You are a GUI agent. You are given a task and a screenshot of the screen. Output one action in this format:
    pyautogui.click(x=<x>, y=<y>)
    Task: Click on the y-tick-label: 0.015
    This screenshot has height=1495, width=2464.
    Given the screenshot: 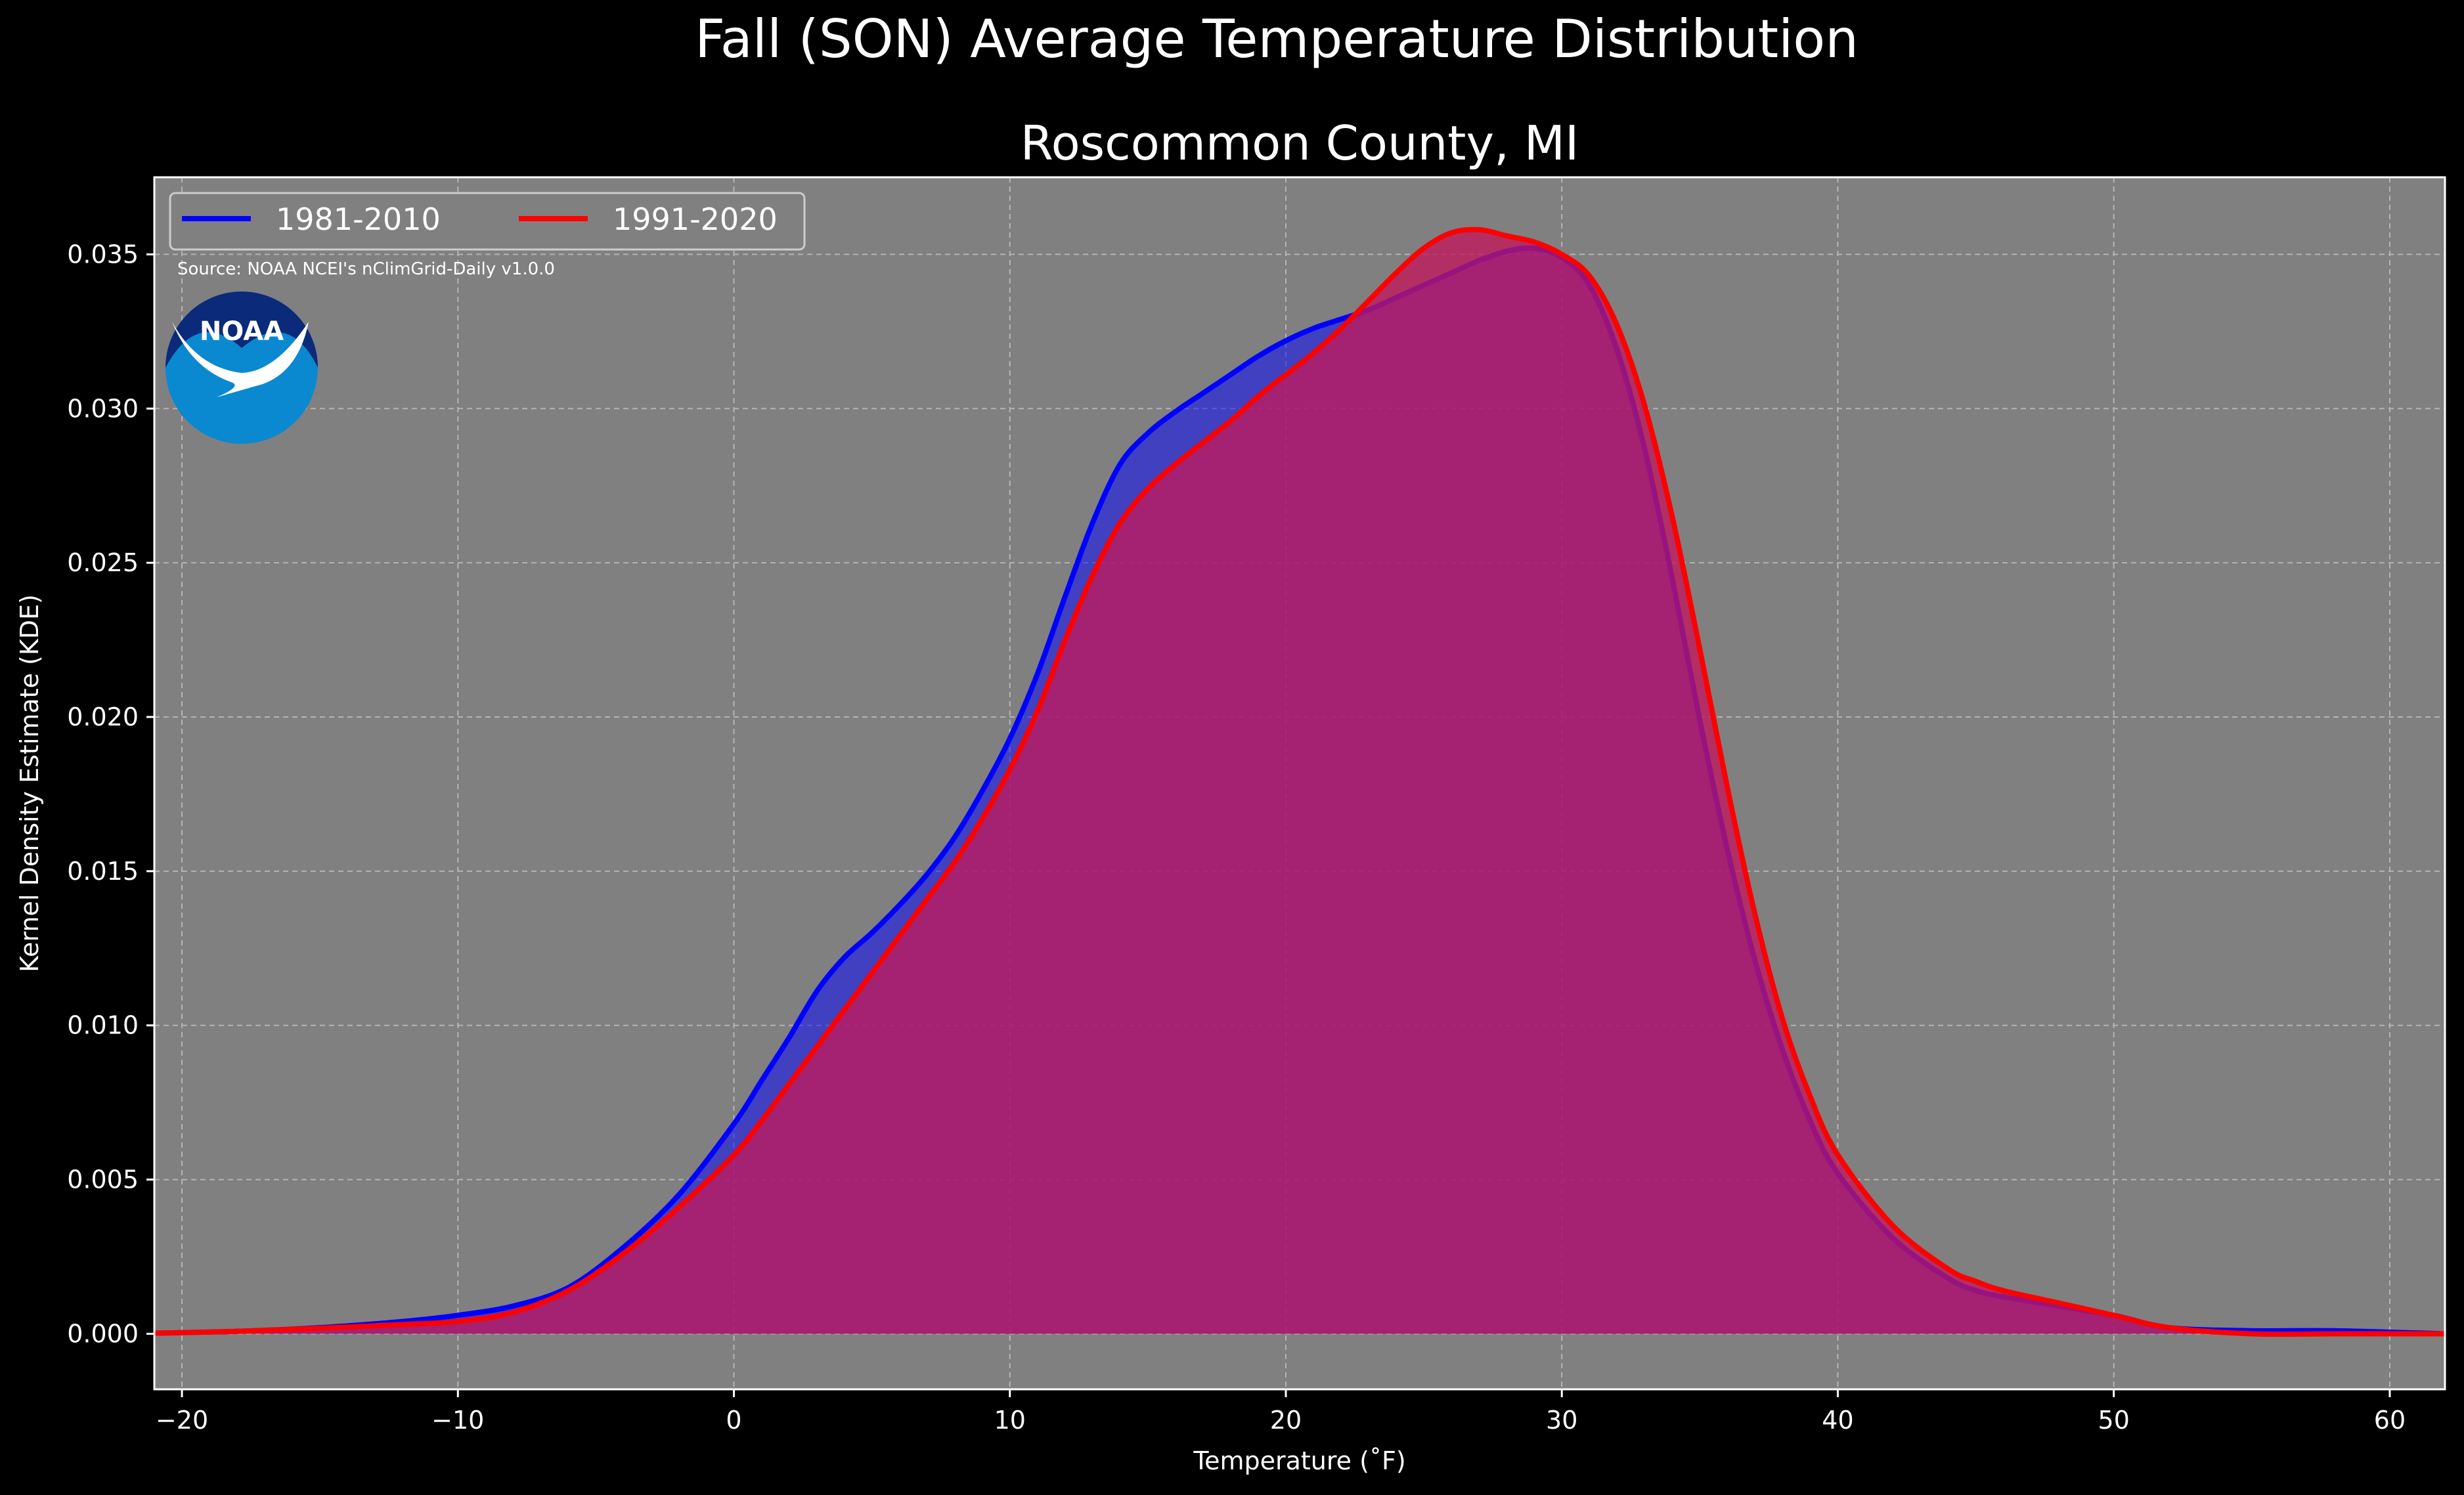 What is the action you would take?
    pyautogui.click(x=103, y=871)
    